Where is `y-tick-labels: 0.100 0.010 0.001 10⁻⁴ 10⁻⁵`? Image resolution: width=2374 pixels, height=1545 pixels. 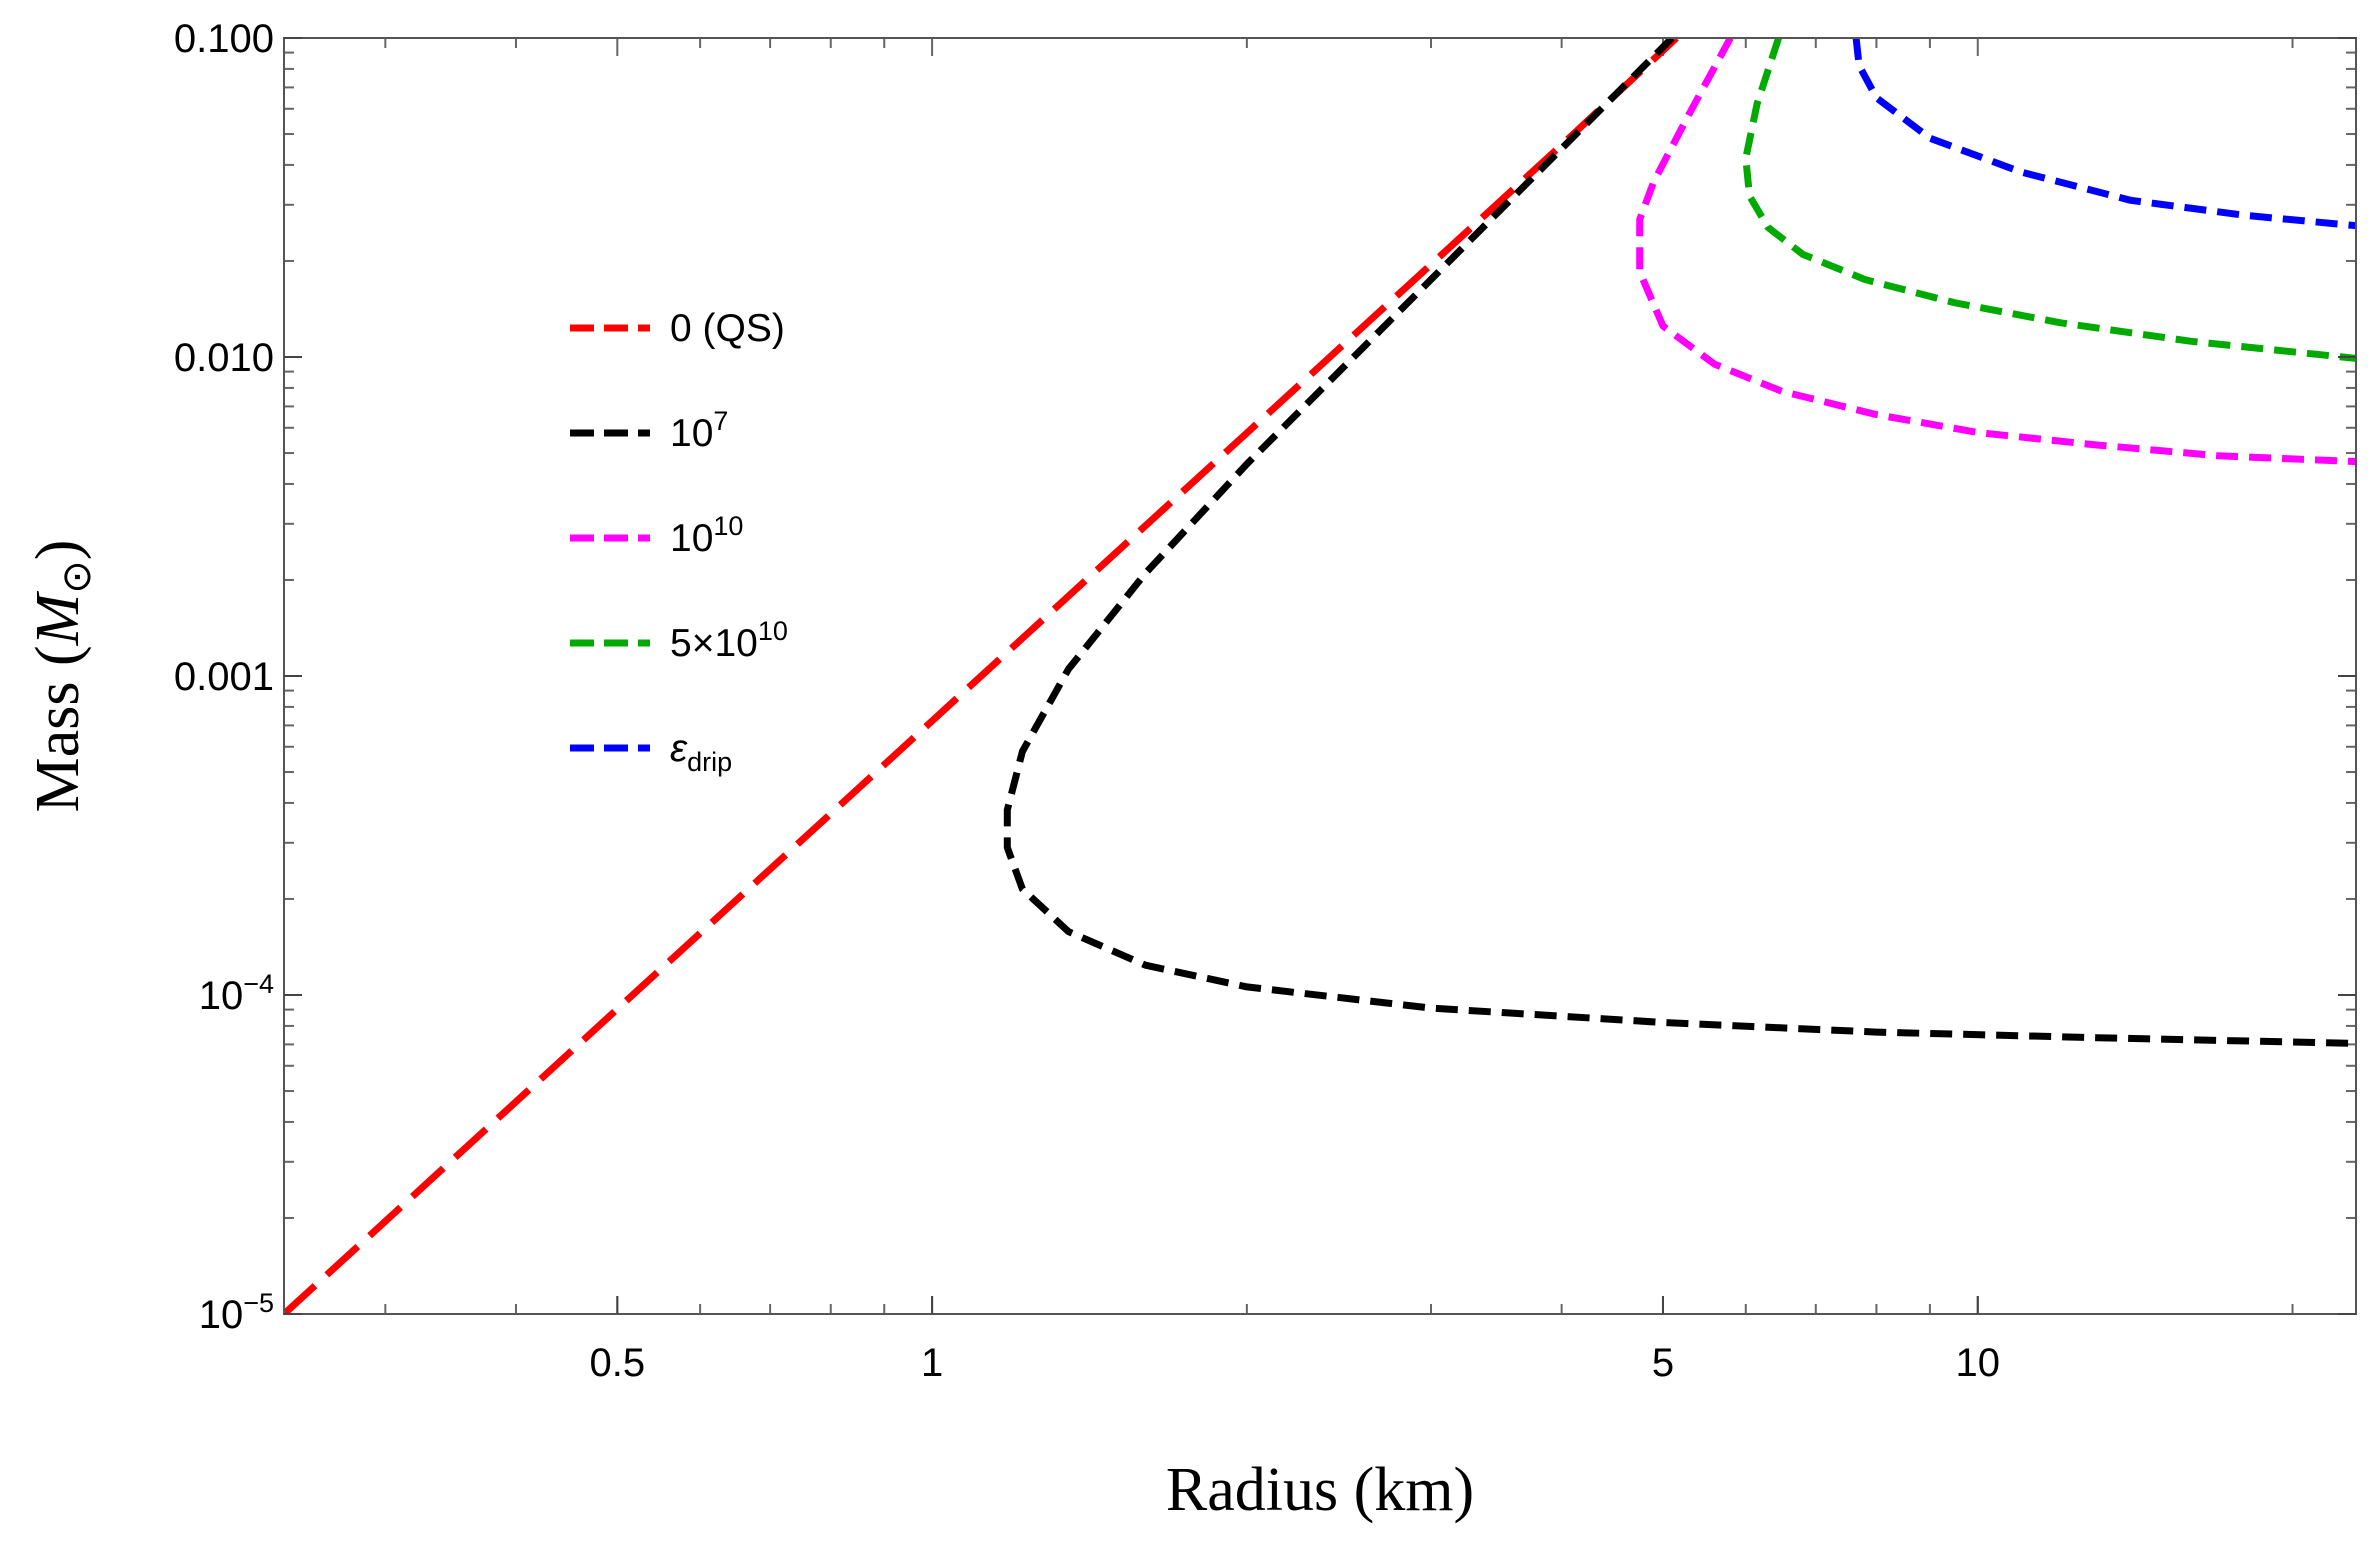 y-tick-labels: 0.100 0.010 0.001 10⁻⁴ 10⁻⁵ is located at coordinates (224, 677).